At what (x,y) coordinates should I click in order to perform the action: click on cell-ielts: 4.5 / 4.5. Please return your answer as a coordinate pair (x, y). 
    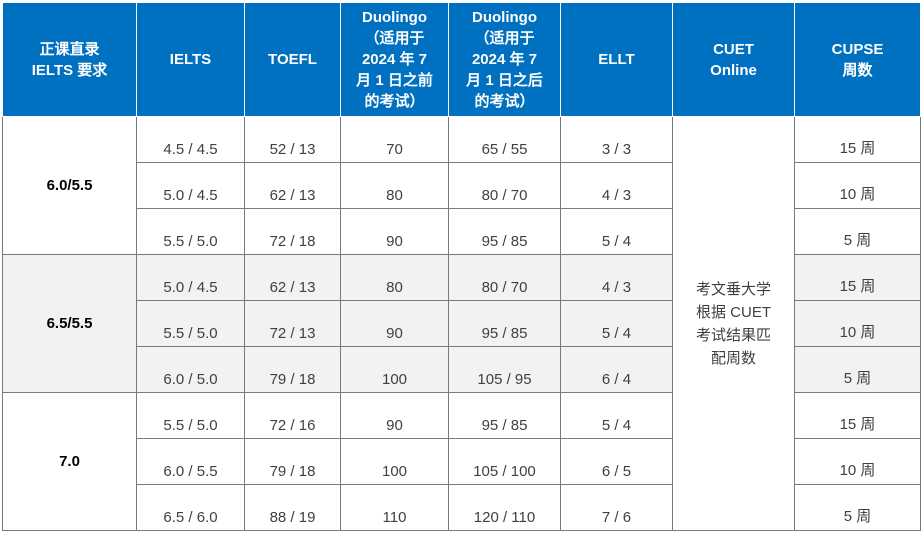
    Looking at the image, I should click on (190, 139).